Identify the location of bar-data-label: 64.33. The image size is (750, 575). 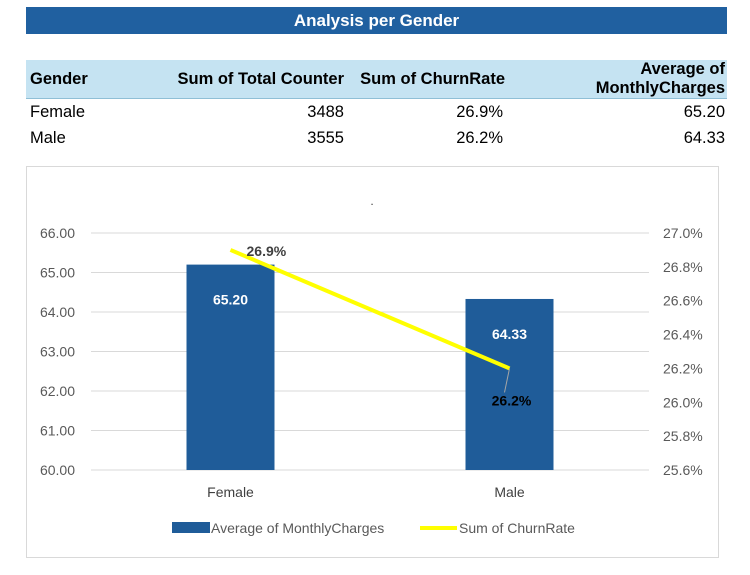
(509, 334).